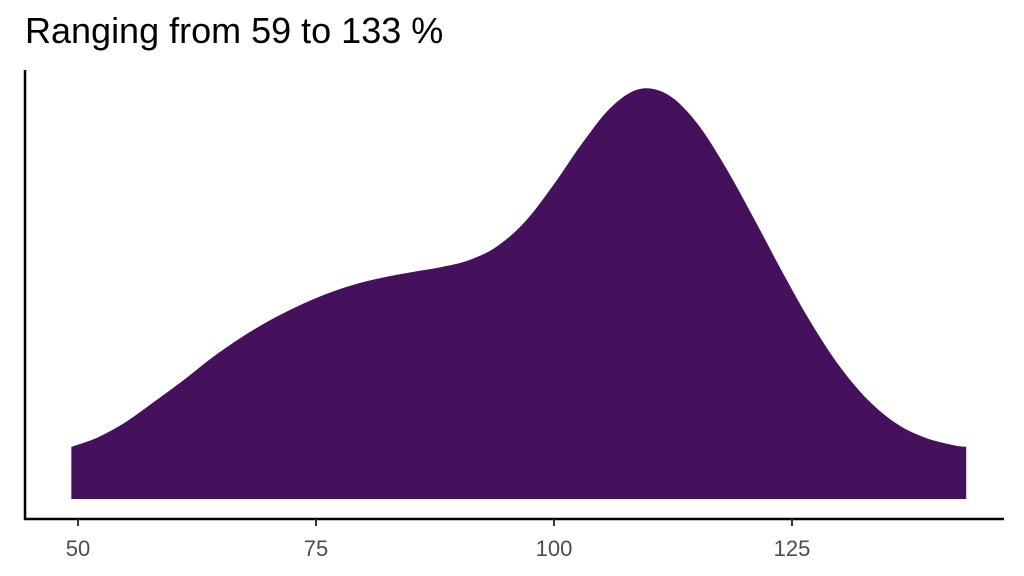 This screenshot has width=1024, height=576. What do you see at coordinates (554, 548) in the screenshot?
I see `x-tick-label: 100` at bounding box center [554, 548].